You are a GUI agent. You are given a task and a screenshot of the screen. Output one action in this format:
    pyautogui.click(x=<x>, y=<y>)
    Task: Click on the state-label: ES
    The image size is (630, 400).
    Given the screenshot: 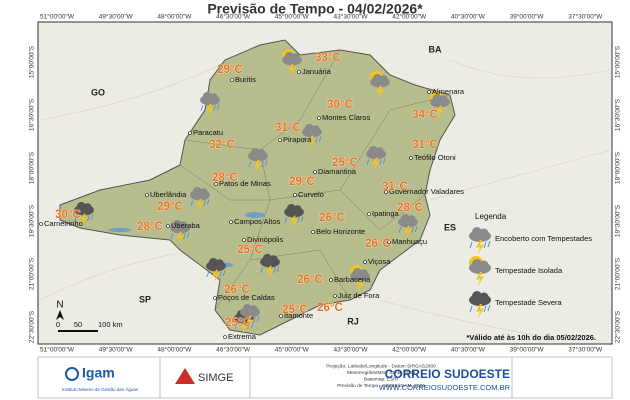 What is the action you would take?
    pyautogui.click(x=450, y=227)
    